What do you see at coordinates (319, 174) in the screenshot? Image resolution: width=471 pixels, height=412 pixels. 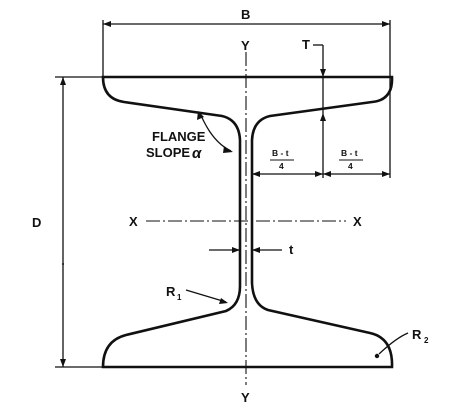 I see `quarter-arrow-mid-left` at bounding box center [319, 174].